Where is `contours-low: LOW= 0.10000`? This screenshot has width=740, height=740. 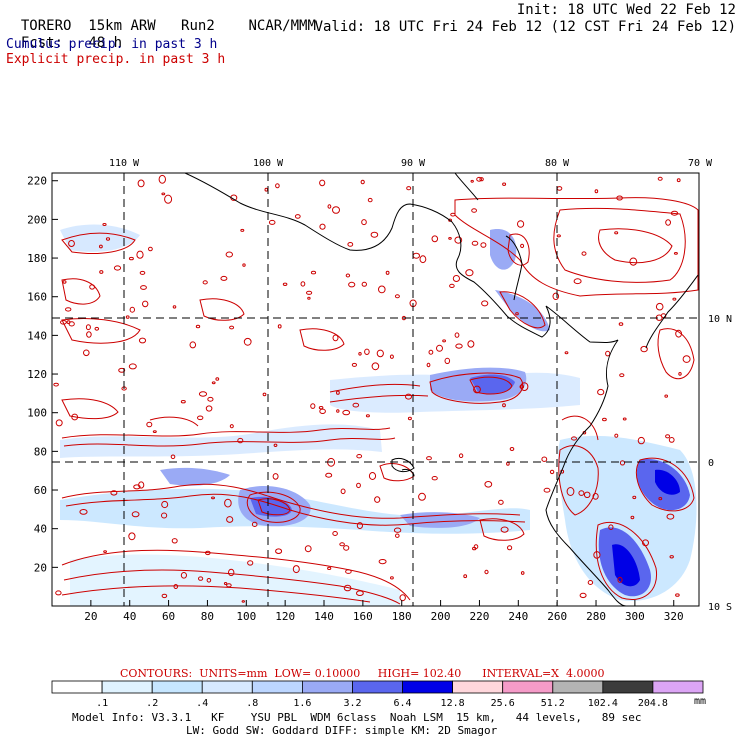 contours-low: LOW= 0.10000 is located at coordinates (317, 673).